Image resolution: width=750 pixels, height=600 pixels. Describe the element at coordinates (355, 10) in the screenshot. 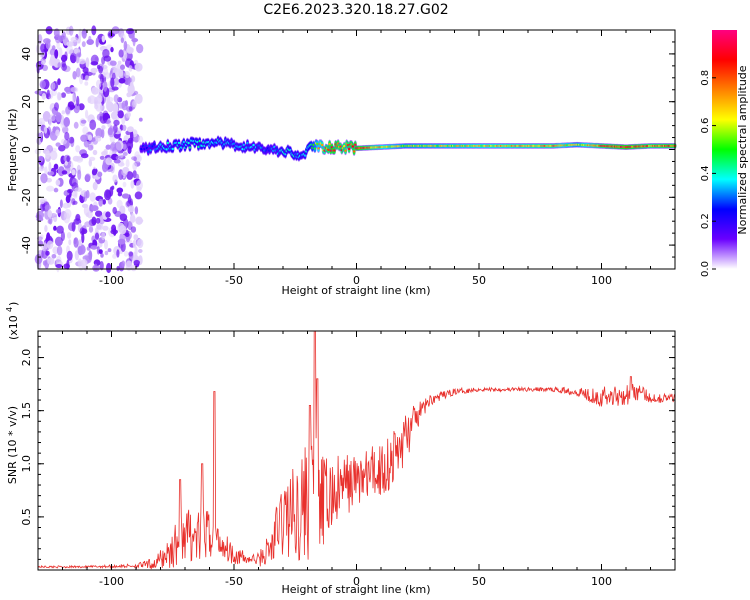

I see `figure-title: C2E6.2023.320.18.27.G02` at that location.